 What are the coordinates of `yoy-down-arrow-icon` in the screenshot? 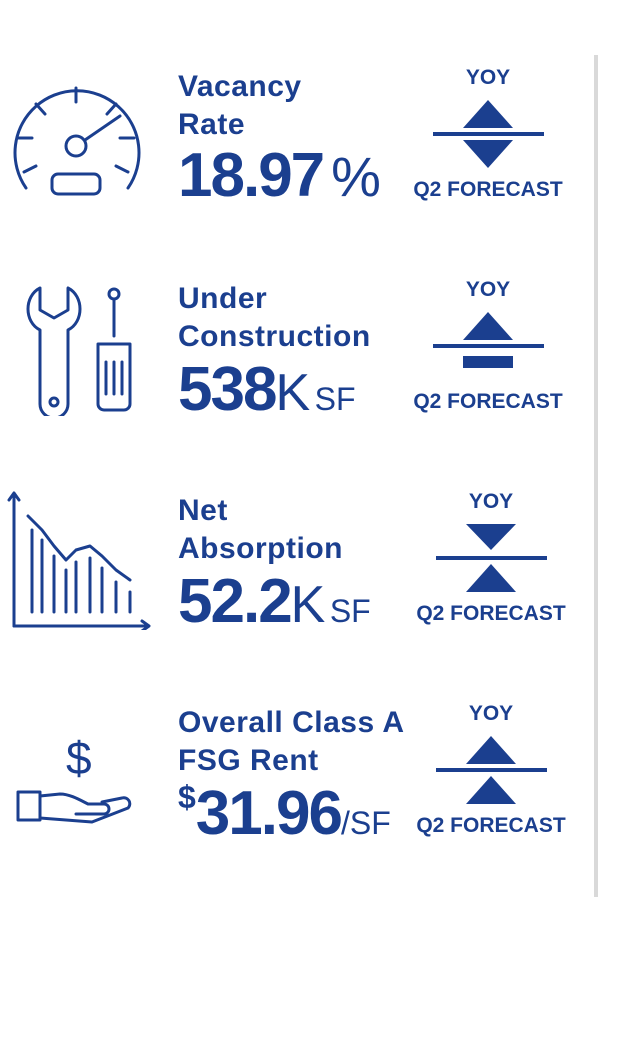 It's located at (490, 537).